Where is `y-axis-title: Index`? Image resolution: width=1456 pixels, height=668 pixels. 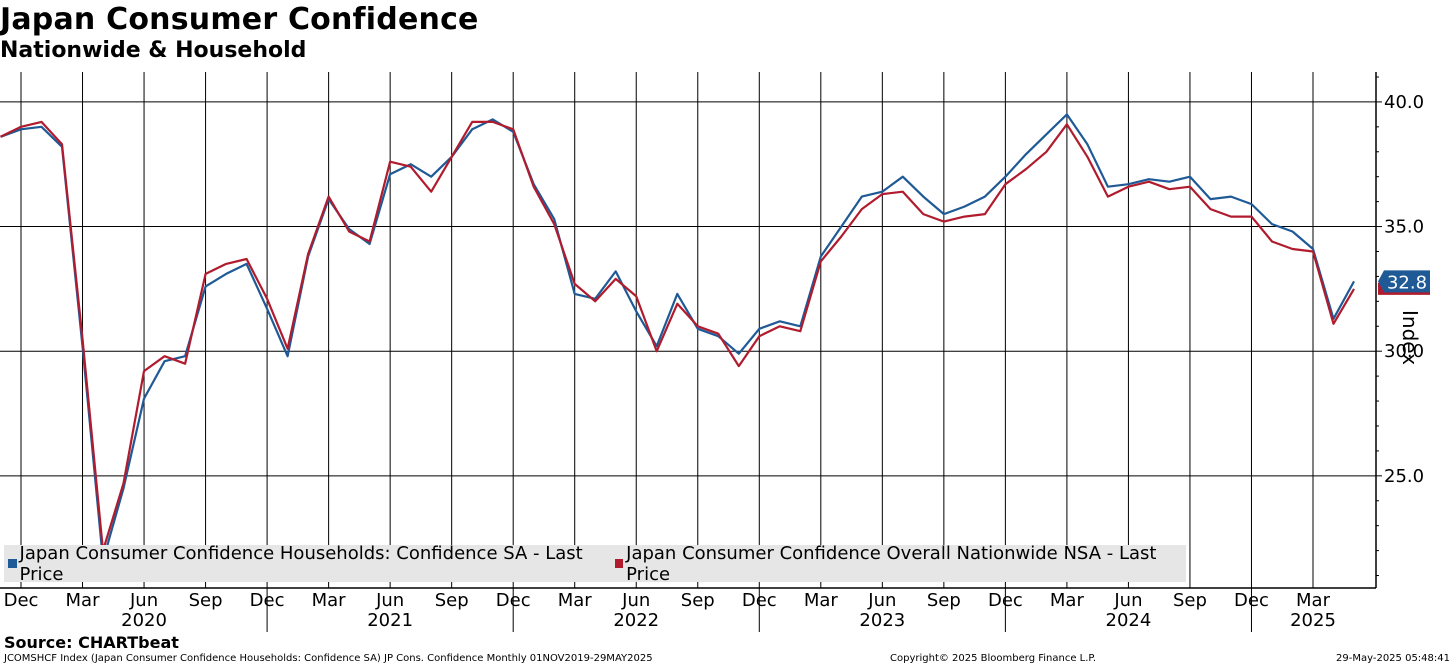
y-axis-title: Index is located at coordinates (1410, 338).